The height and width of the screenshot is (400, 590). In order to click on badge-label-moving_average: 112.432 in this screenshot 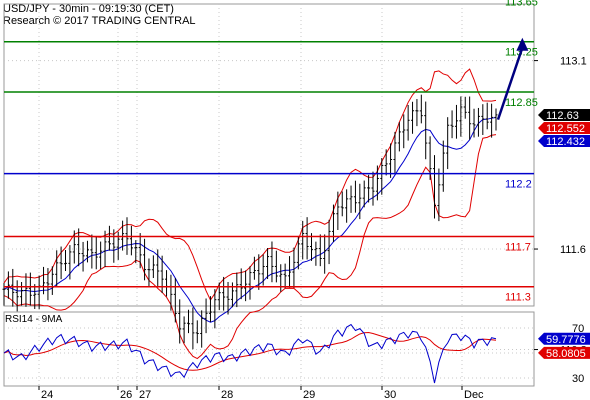, I will do `click(565, 142)`.